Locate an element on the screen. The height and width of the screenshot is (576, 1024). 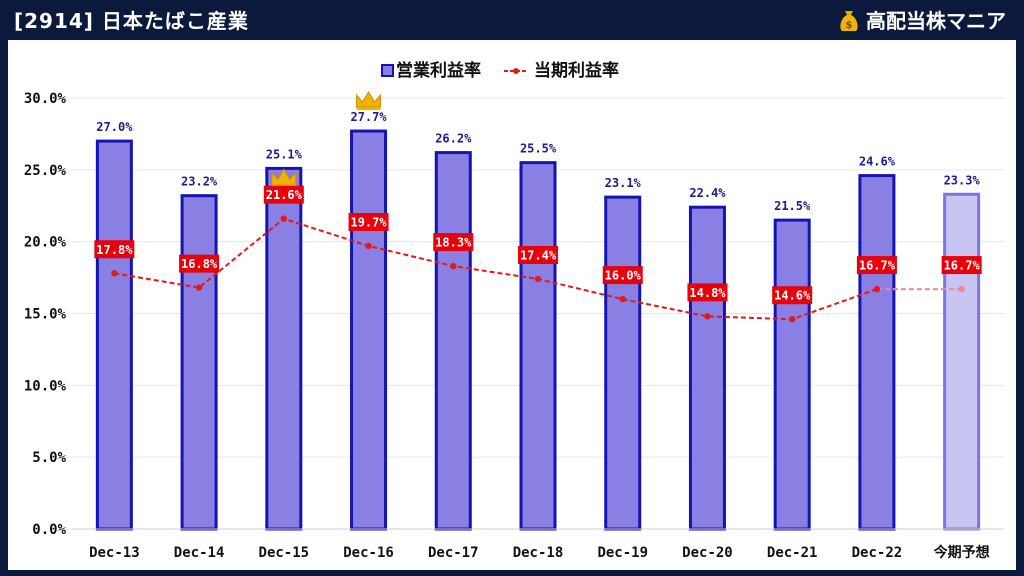
x-tick-label: Dec-14 is located at coordinates (199, 553).